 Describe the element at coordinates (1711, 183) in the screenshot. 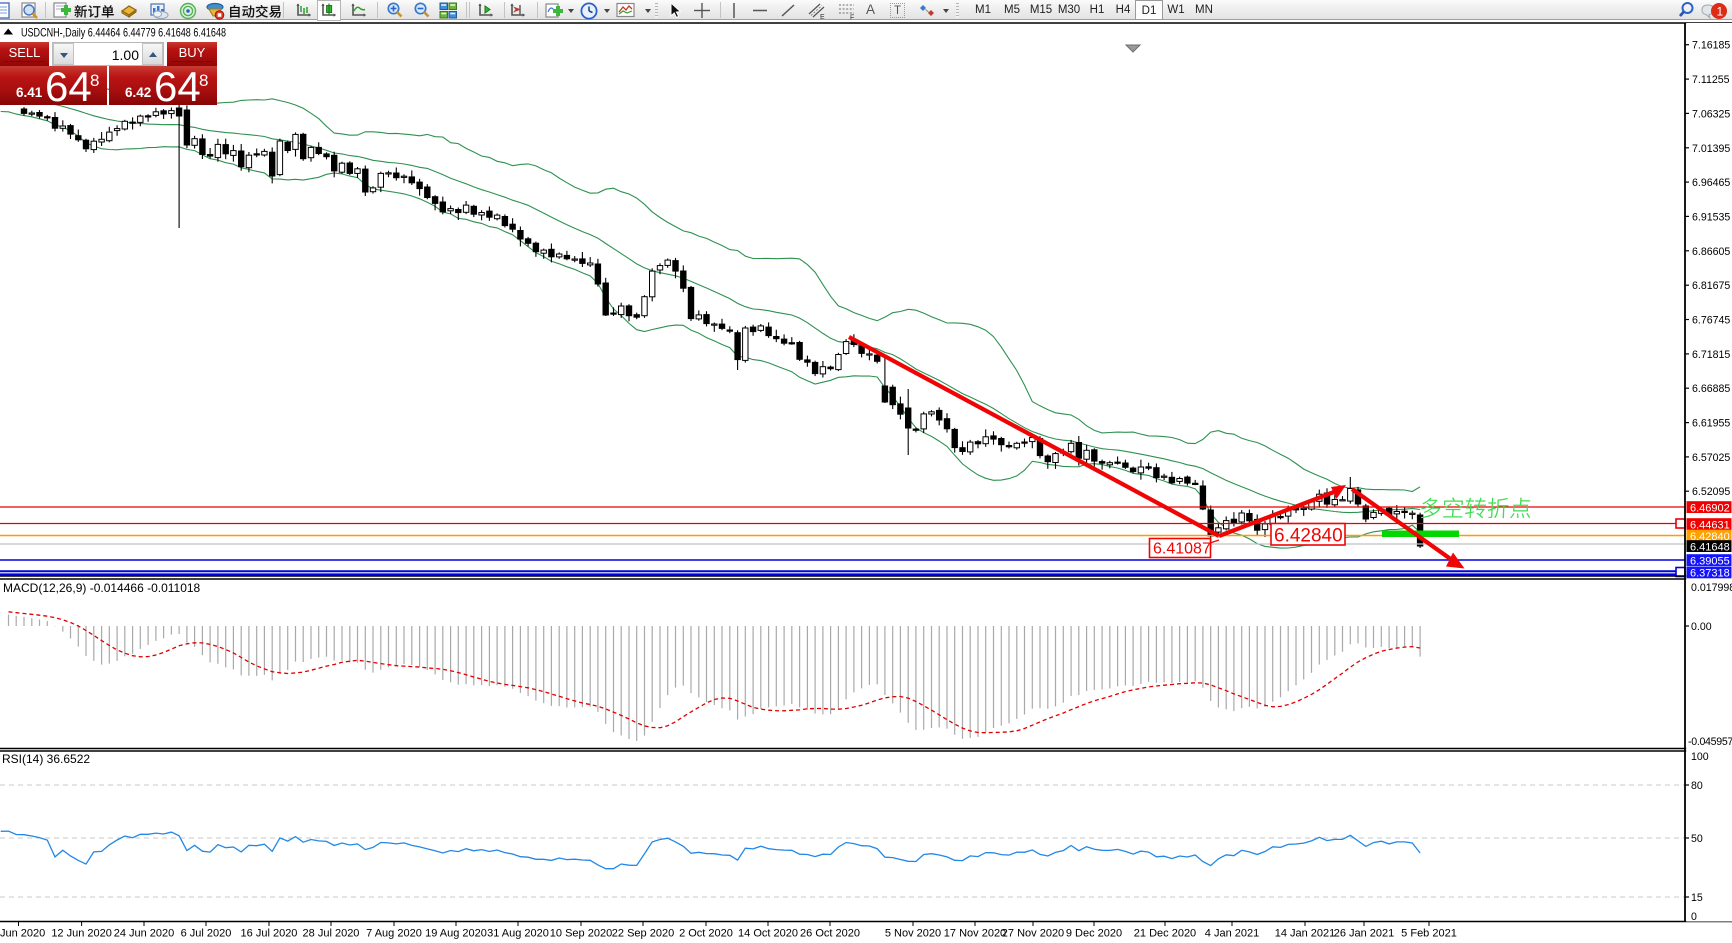

I see `svg-text: 6.96465` at that location.